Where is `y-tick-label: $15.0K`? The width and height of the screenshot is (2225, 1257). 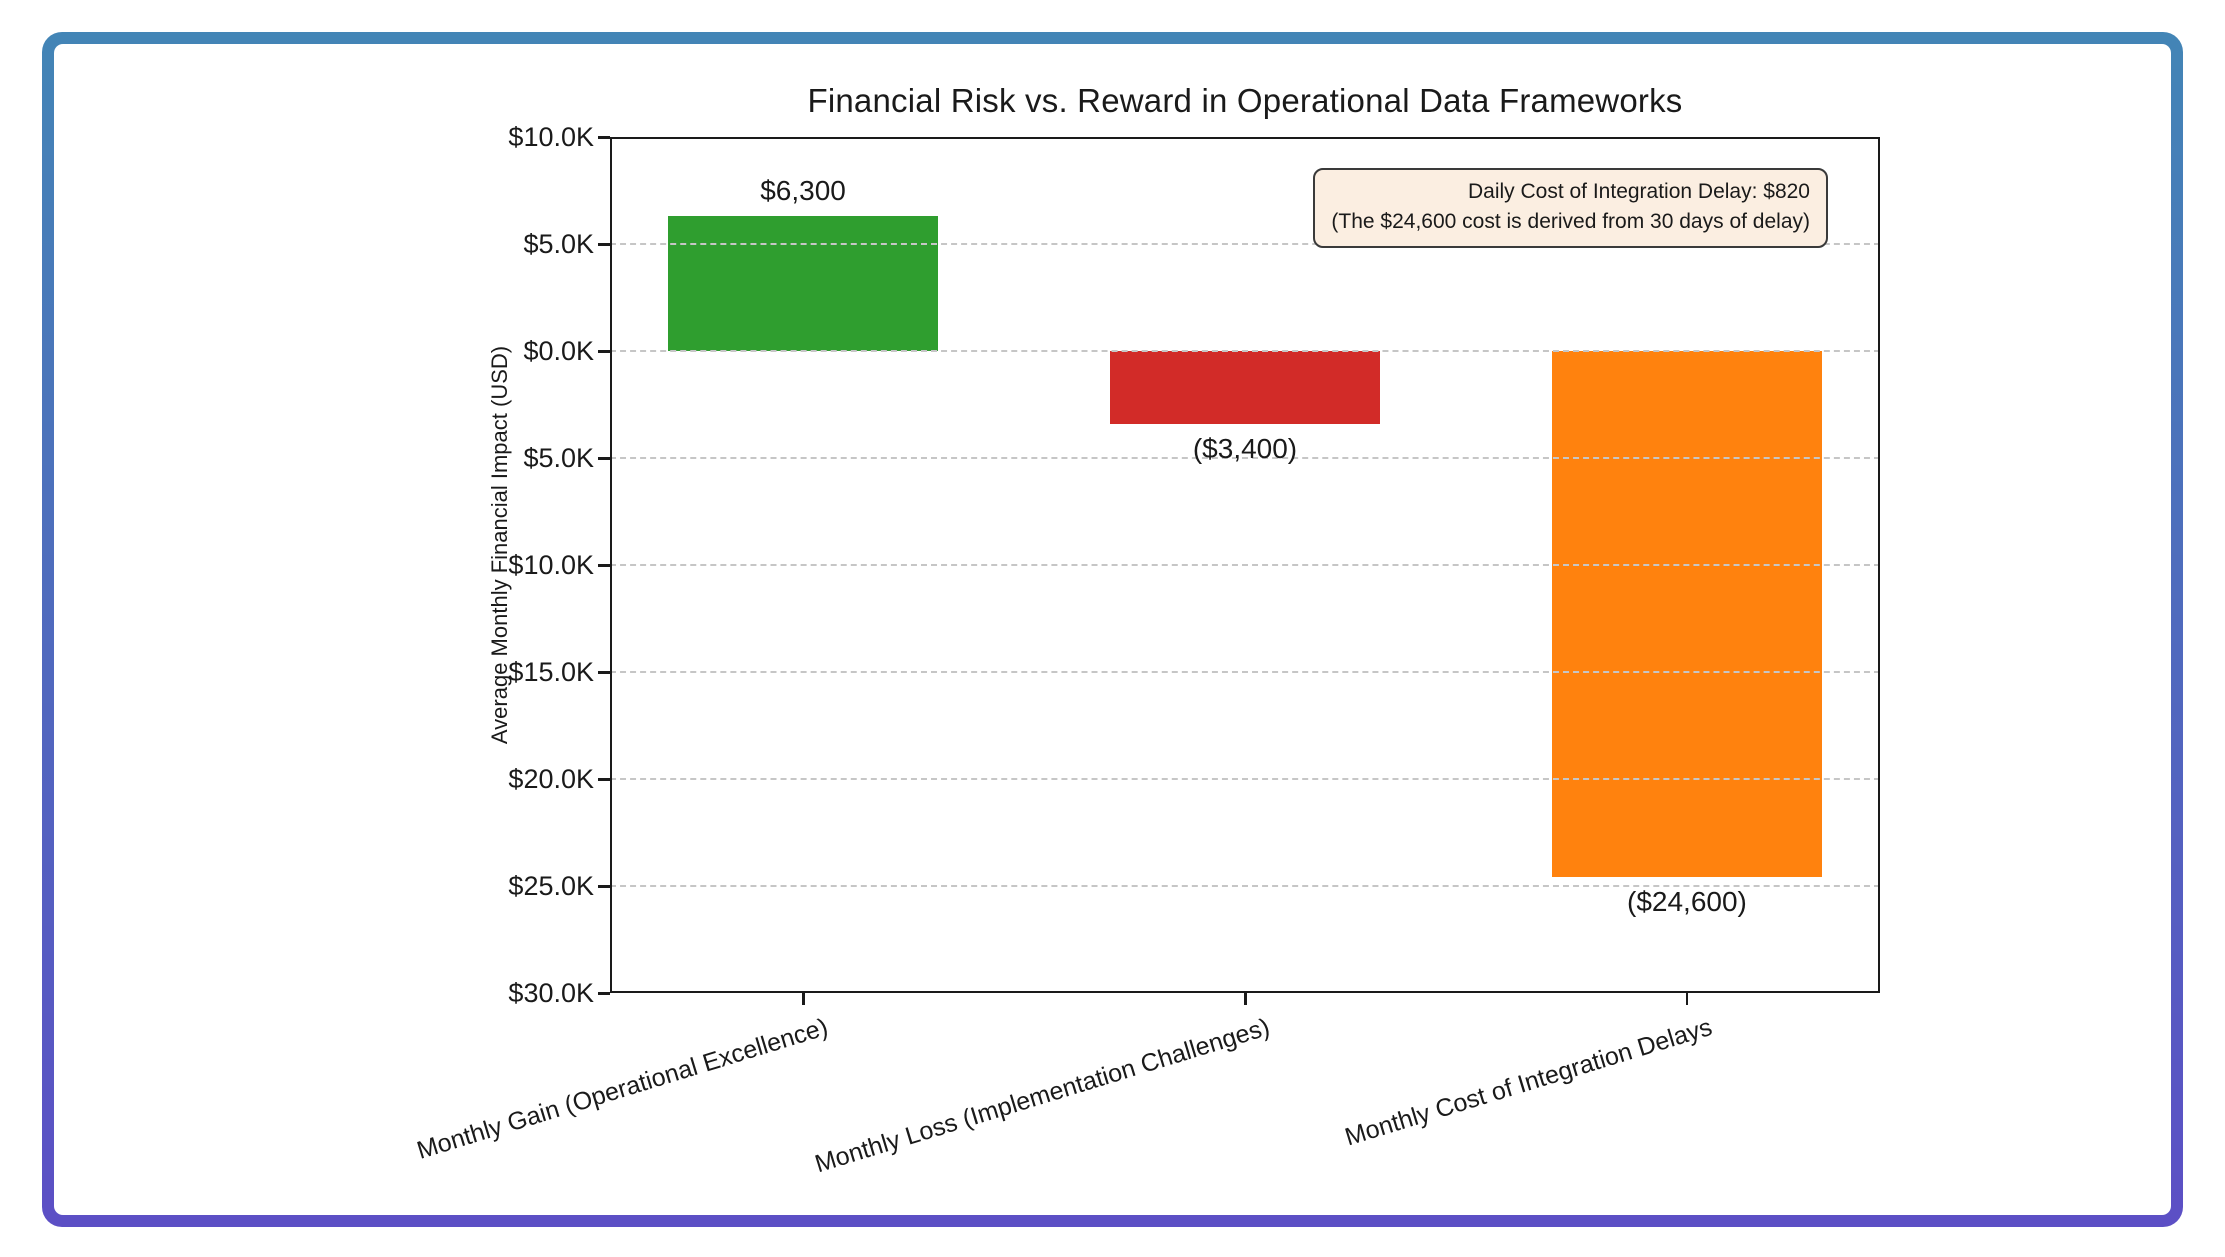
y-tick-label: $15.0K is located at coordinates (551, 672).